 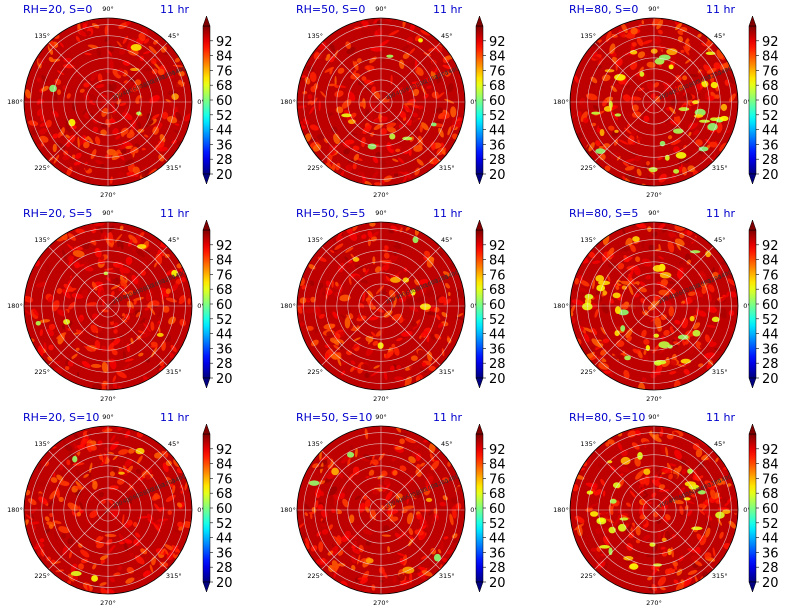 What do you see at coordinates (224, 479) in the screenshot?
I see `colorbar-tick-label: 76` at bounding box center [224, 479].